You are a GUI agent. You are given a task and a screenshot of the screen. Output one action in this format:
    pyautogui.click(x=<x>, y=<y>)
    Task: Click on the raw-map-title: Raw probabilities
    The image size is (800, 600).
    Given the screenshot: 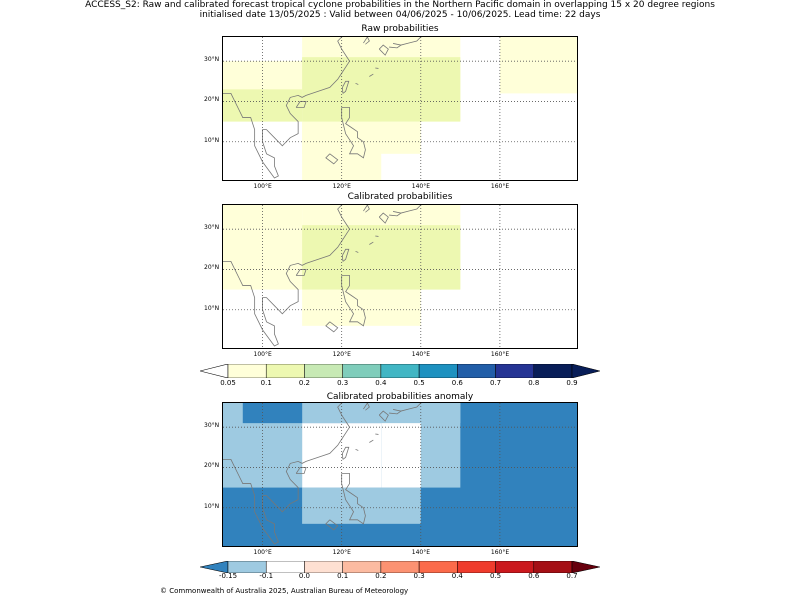 What is the action you would take?
    pyautogui.click(x=400, y=29)
    